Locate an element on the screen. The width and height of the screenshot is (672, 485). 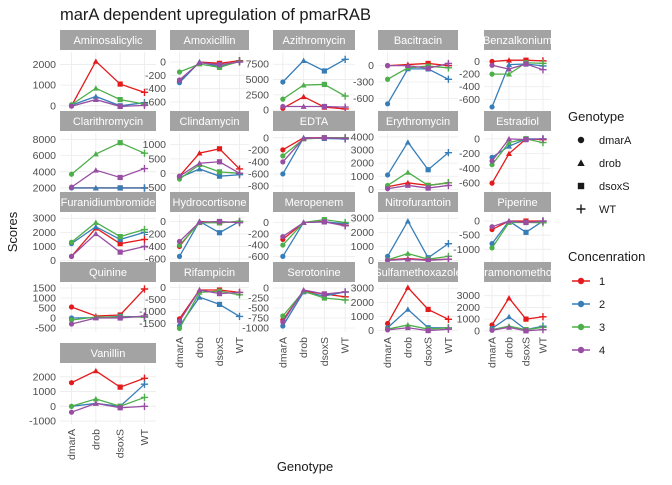
y-tick-label: -800 is located at coordinates (258, 186).